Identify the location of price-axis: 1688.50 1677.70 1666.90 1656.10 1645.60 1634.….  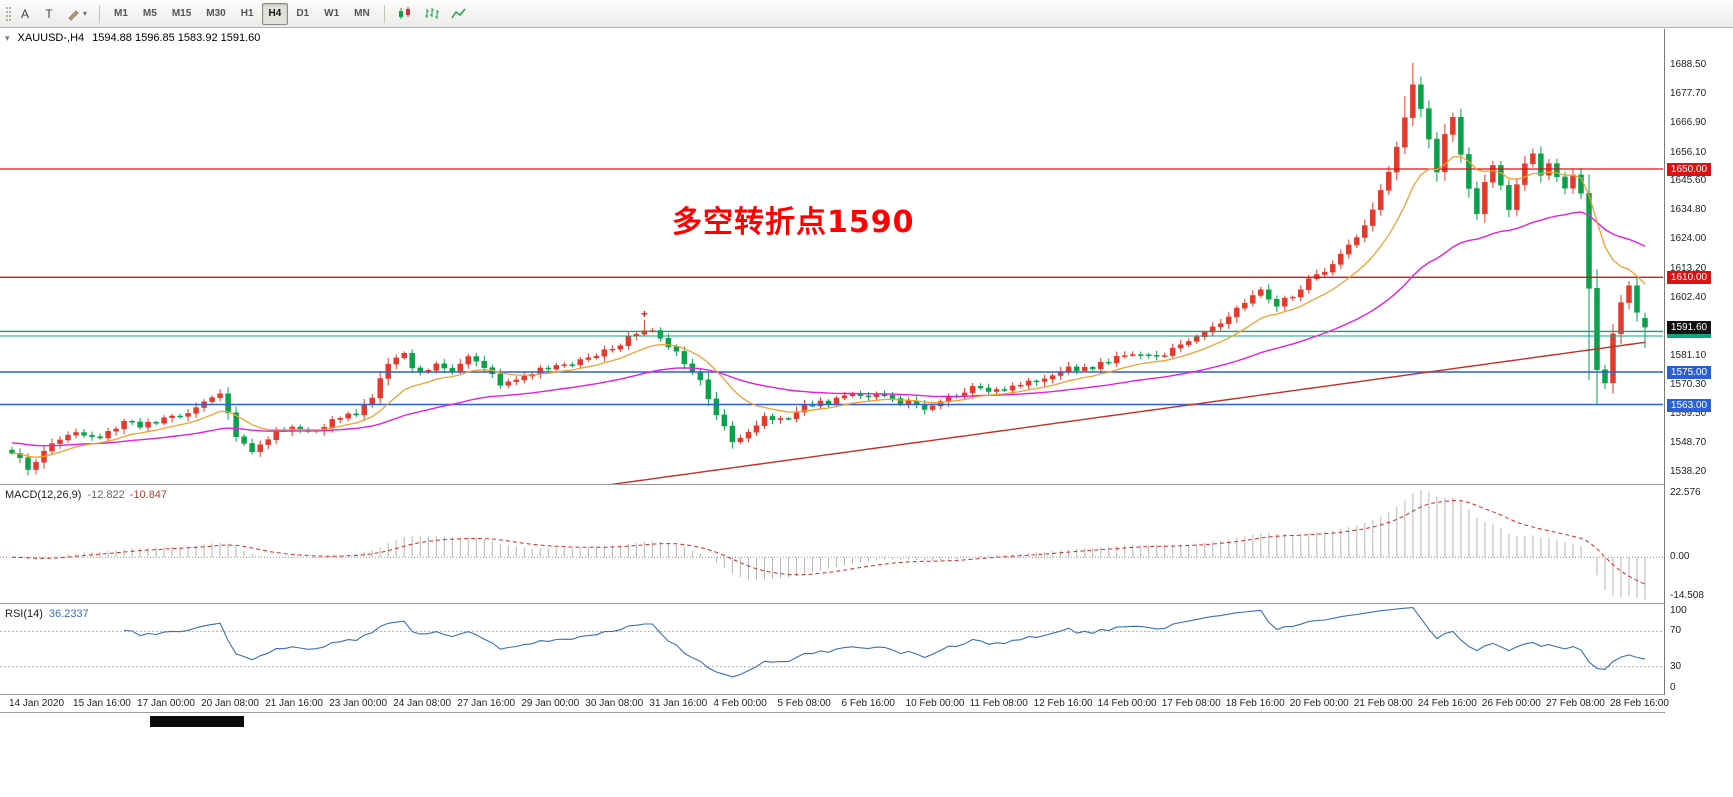
(1698, 371).